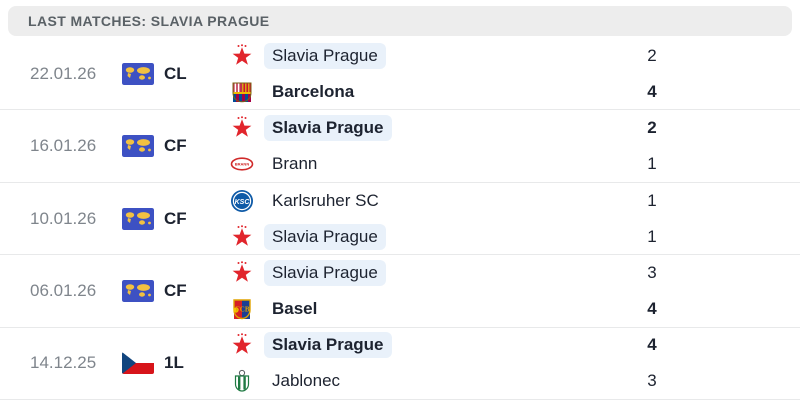  I want to click on competition: 1L, so click(176, 363).